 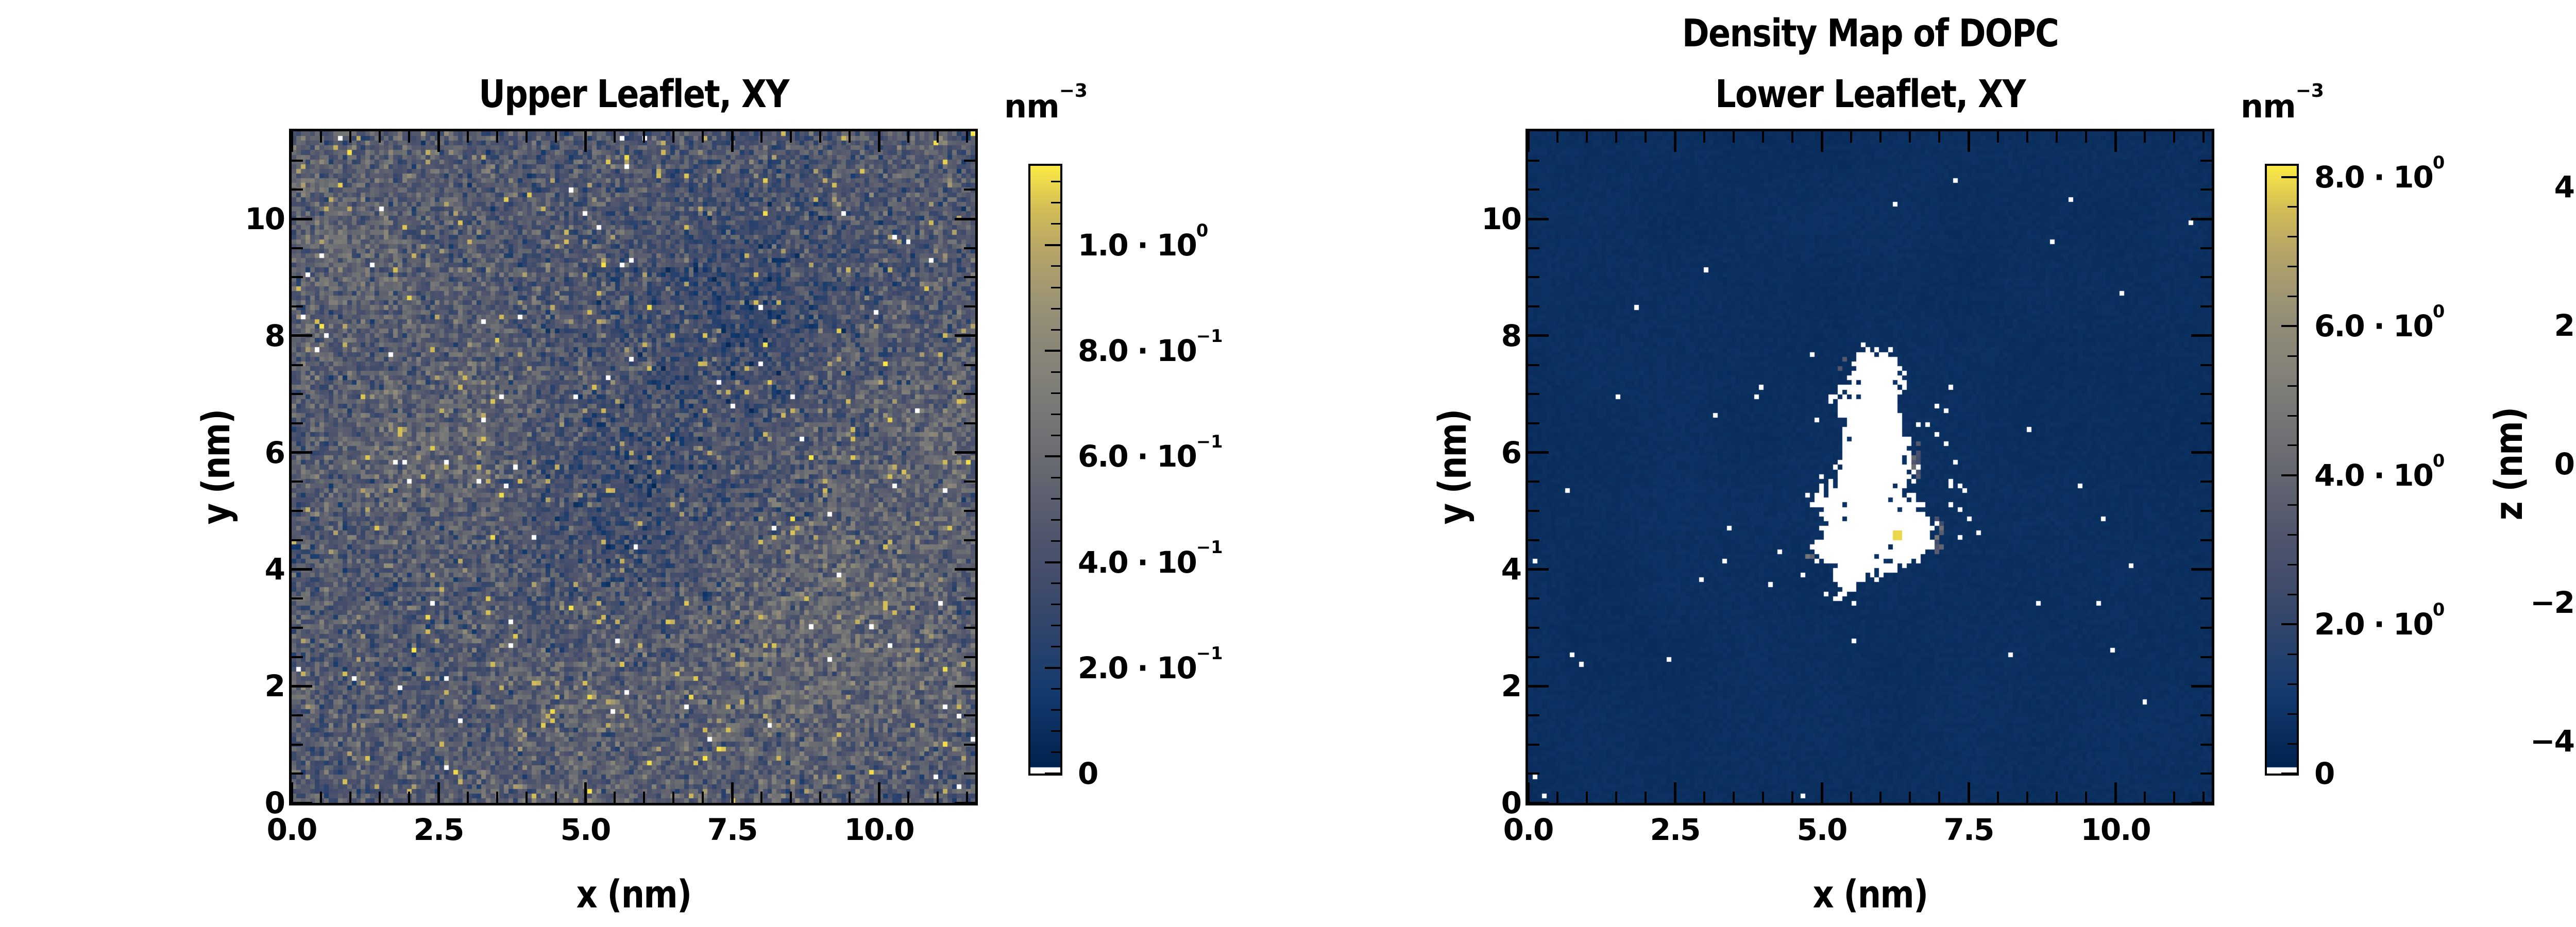 What do you see at coordinates (1870, 94) in the screenshot?
I see `panel-title: Lower Leaflet, XY` at bounding box center [1870, 94].